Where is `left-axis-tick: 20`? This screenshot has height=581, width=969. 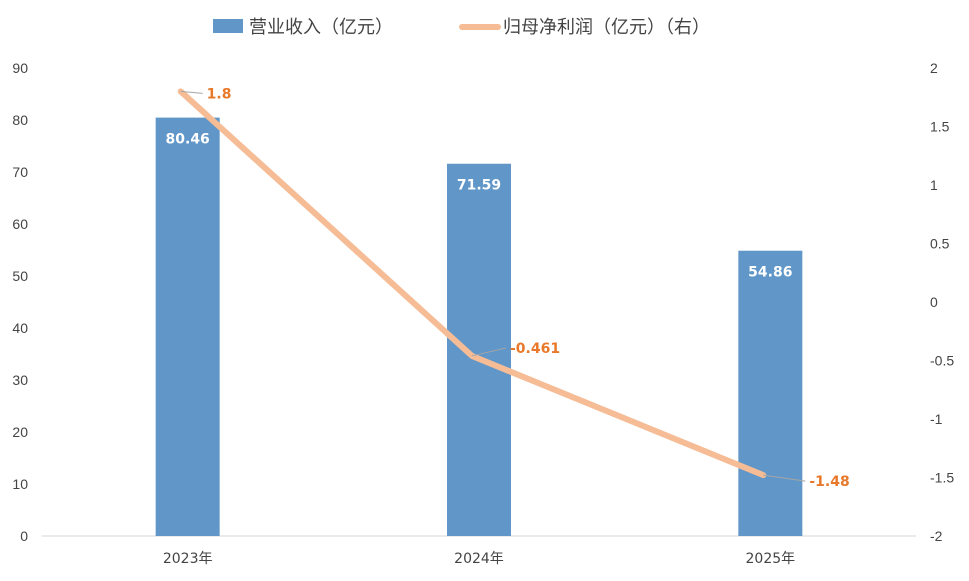
left-axis-tick: 20 is located at coordinates (20, 432).